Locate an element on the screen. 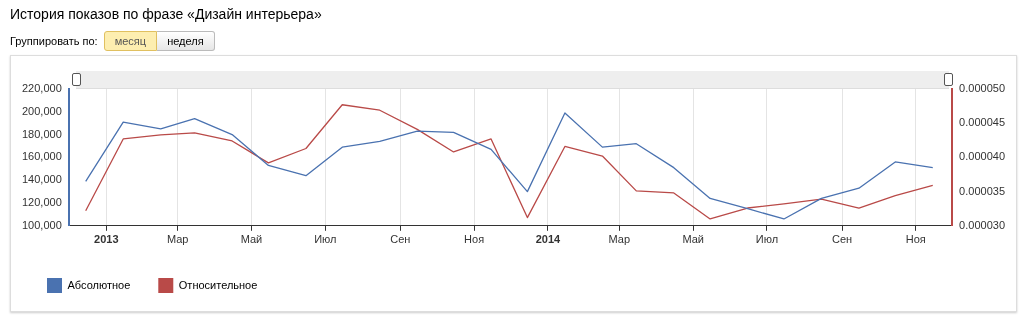 The height and width of the screenshot is (325, 1024). y-tick-label: 120,000 is located at coordinates (42, 202).